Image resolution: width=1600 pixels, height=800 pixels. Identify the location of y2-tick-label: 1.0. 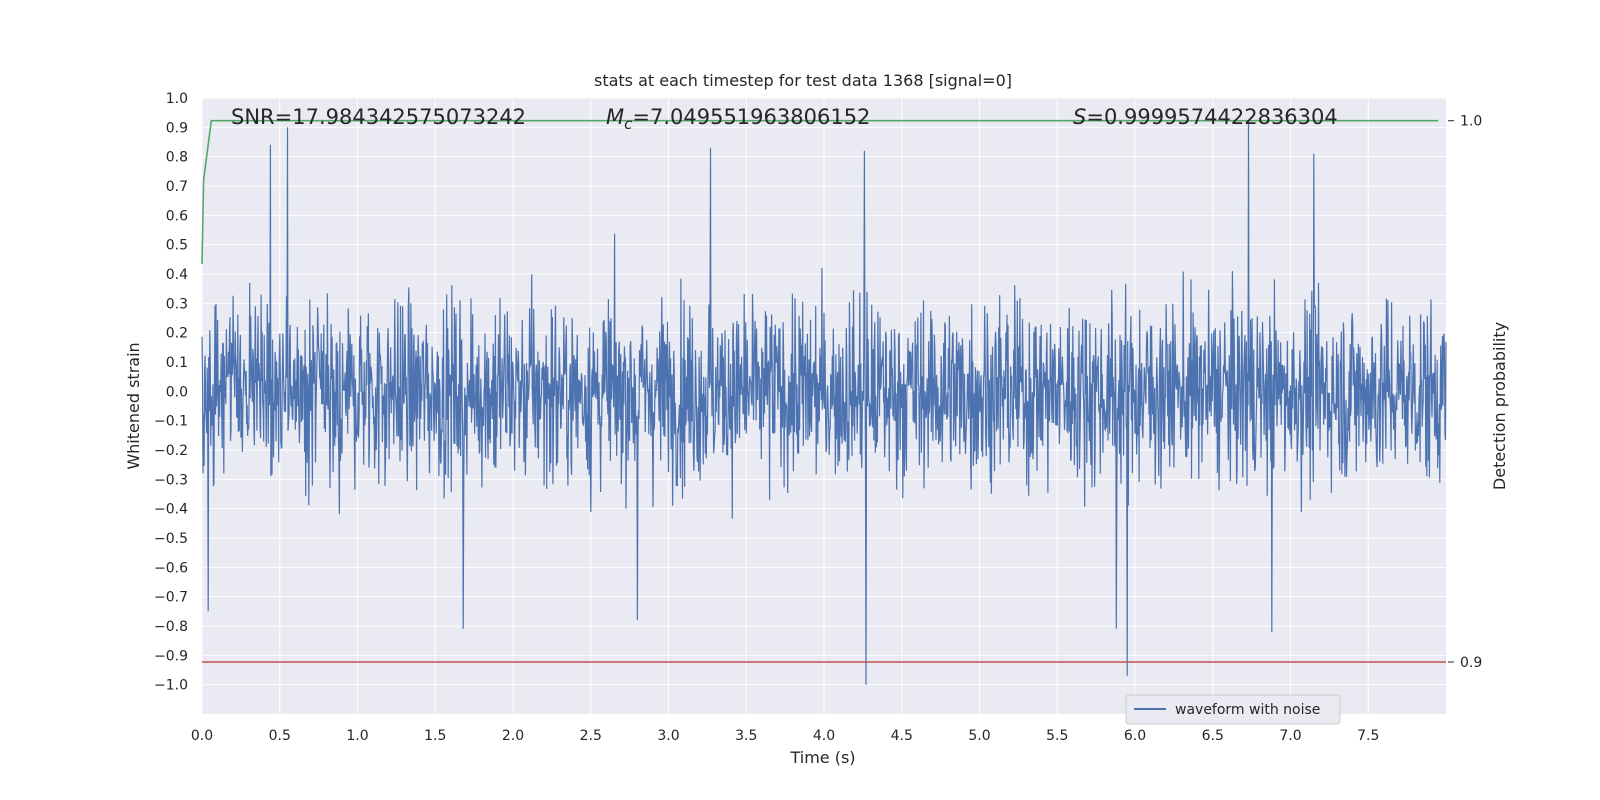
(1471, 122).